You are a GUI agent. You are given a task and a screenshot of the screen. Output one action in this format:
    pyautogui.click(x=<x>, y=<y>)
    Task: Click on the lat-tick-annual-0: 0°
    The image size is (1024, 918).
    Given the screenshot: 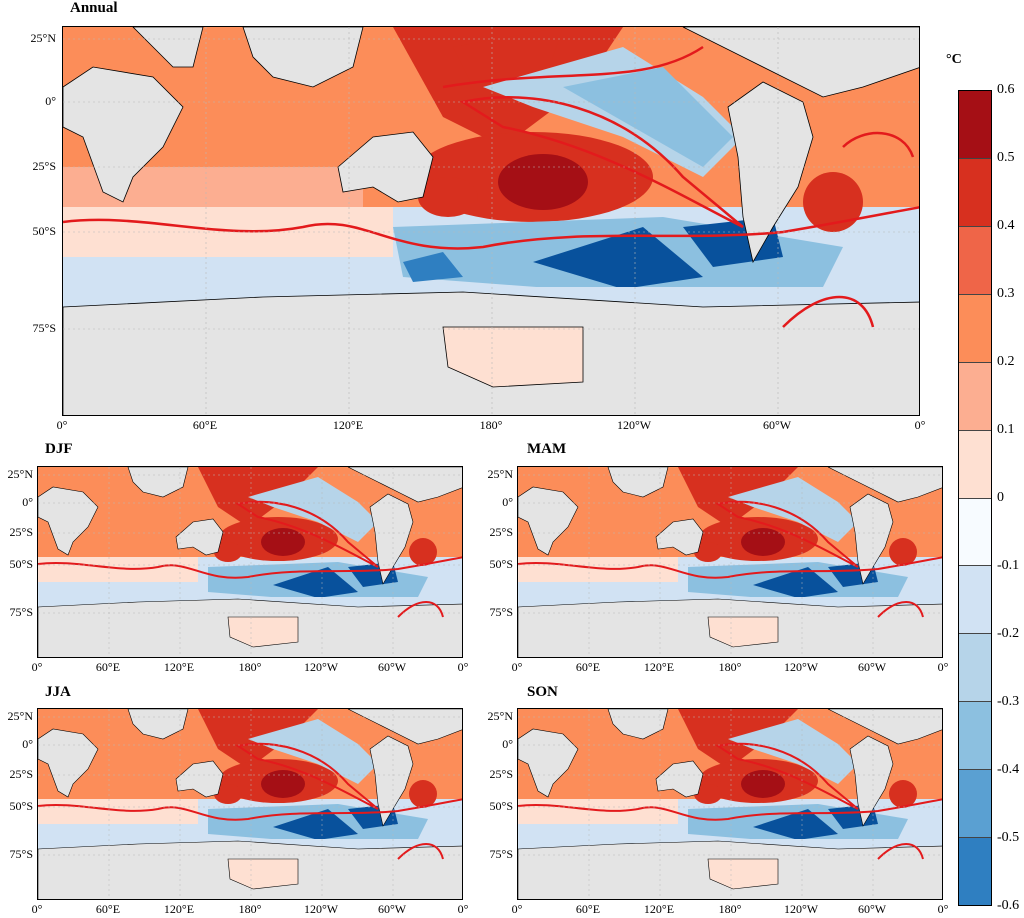 What is the action you would take?
    pyautogui.click(x=50, y=101)
    